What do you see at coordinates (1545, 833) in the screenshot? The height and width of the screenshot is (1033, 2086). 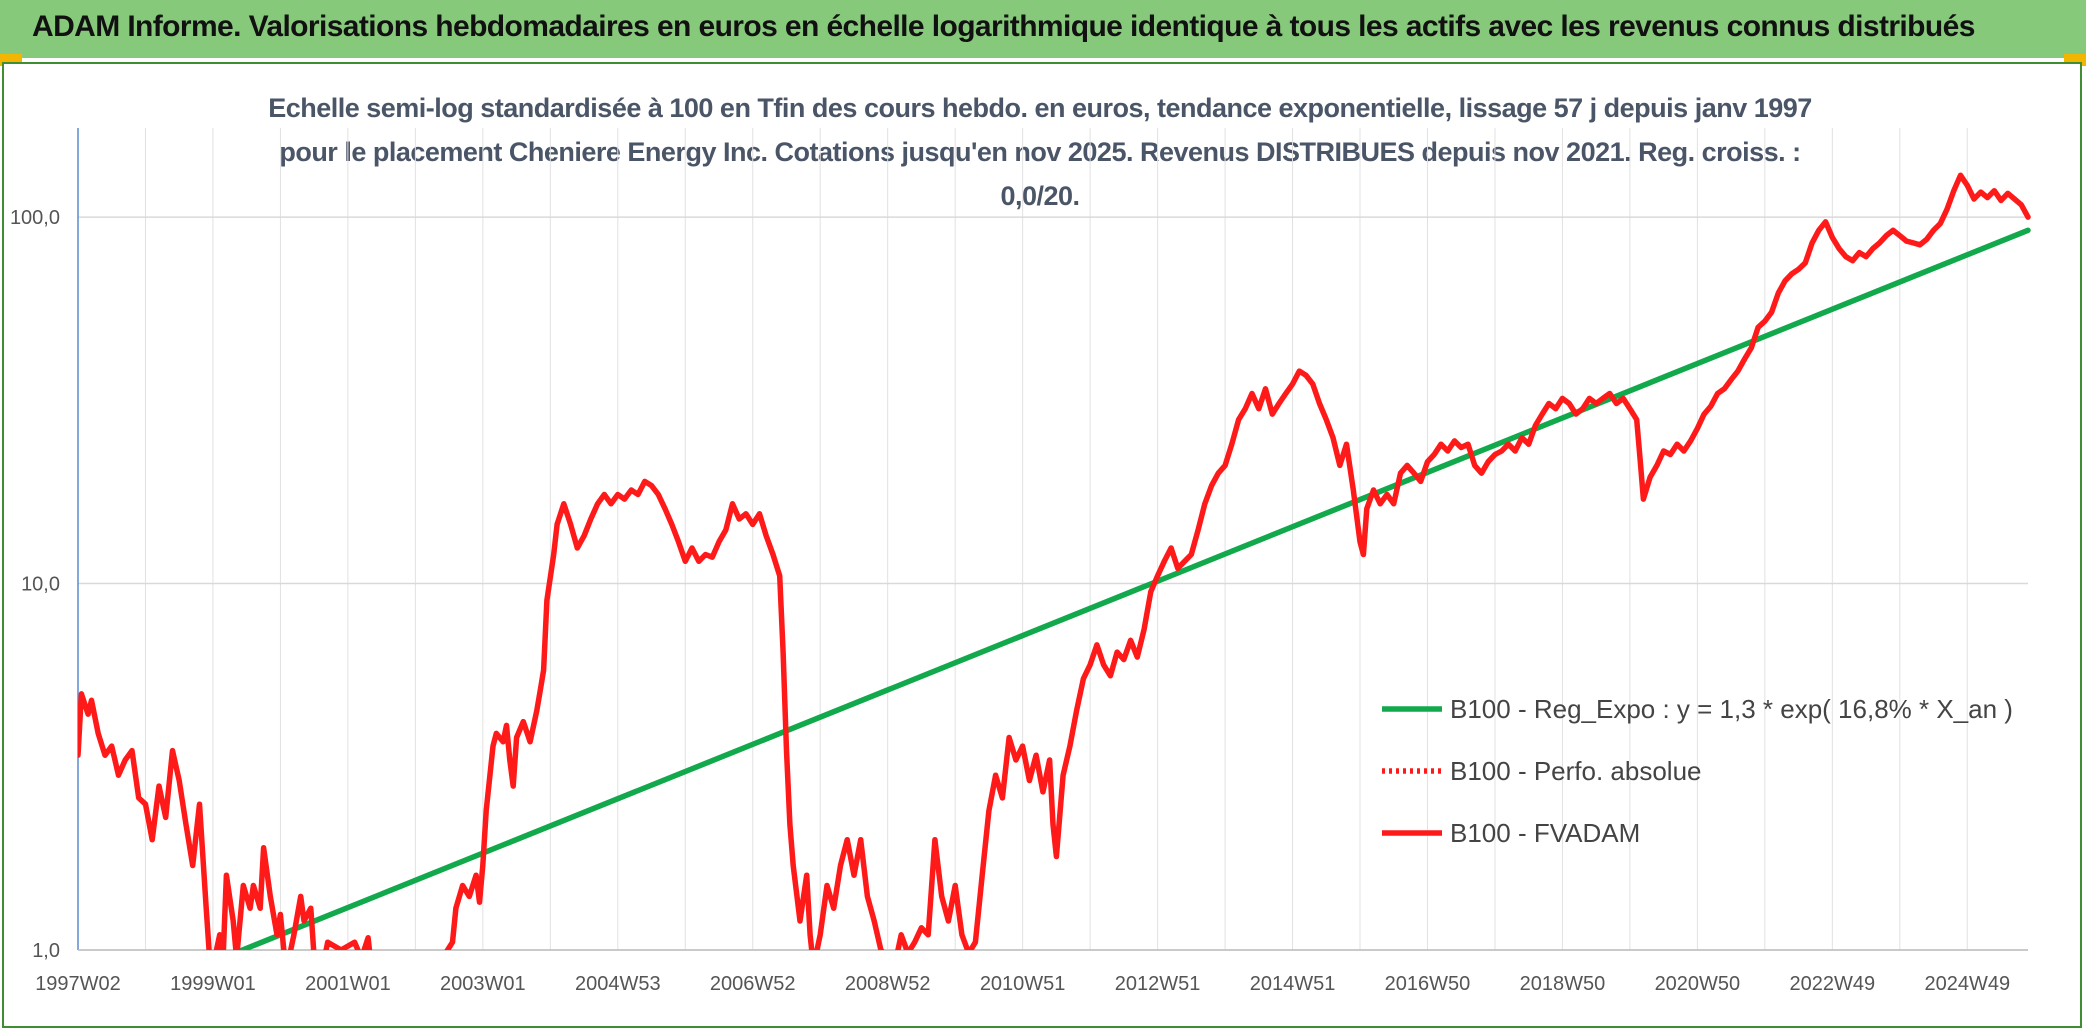 I see `legend-label: B100 - FVADAM` at bounding box center [1545, 833].